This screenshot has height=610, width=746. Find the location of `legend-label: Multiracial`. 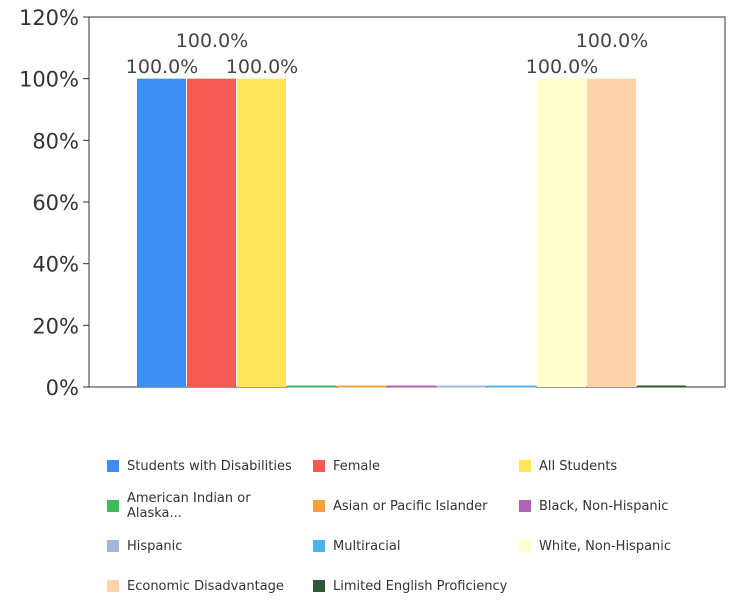

legend-label: Multiracial is located at coordinates (367, 546).